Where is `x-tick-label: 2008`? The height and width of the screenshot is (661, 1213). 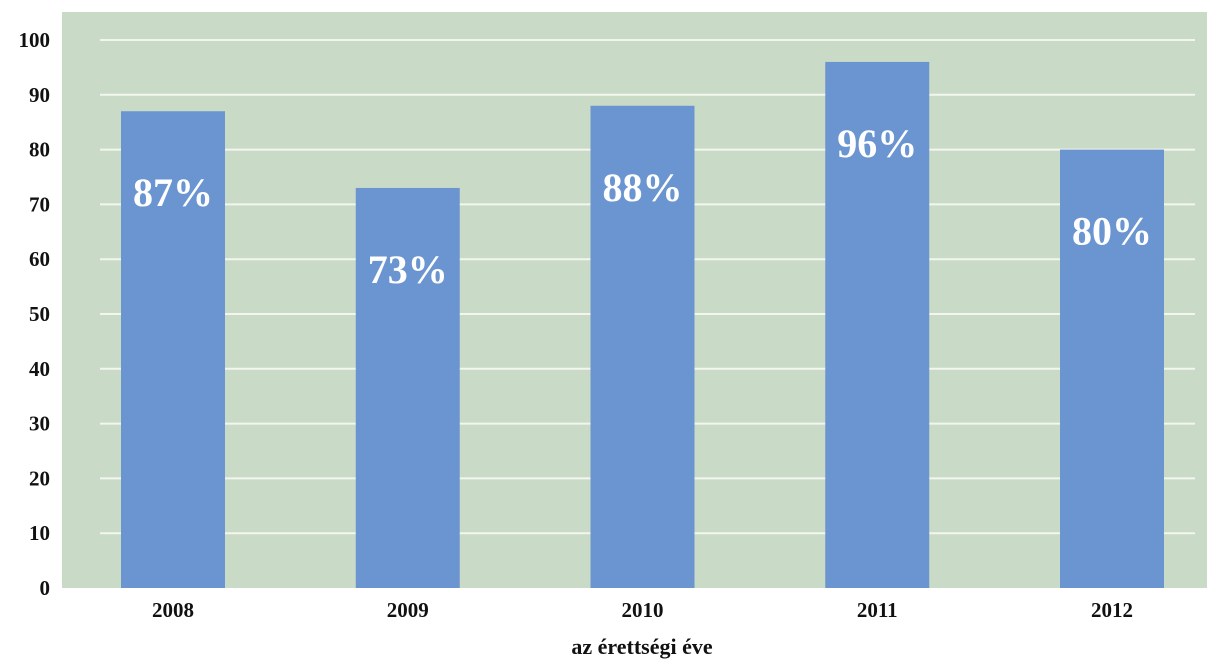
x-tick-label: 2008 is located at coordinates (173, 610).